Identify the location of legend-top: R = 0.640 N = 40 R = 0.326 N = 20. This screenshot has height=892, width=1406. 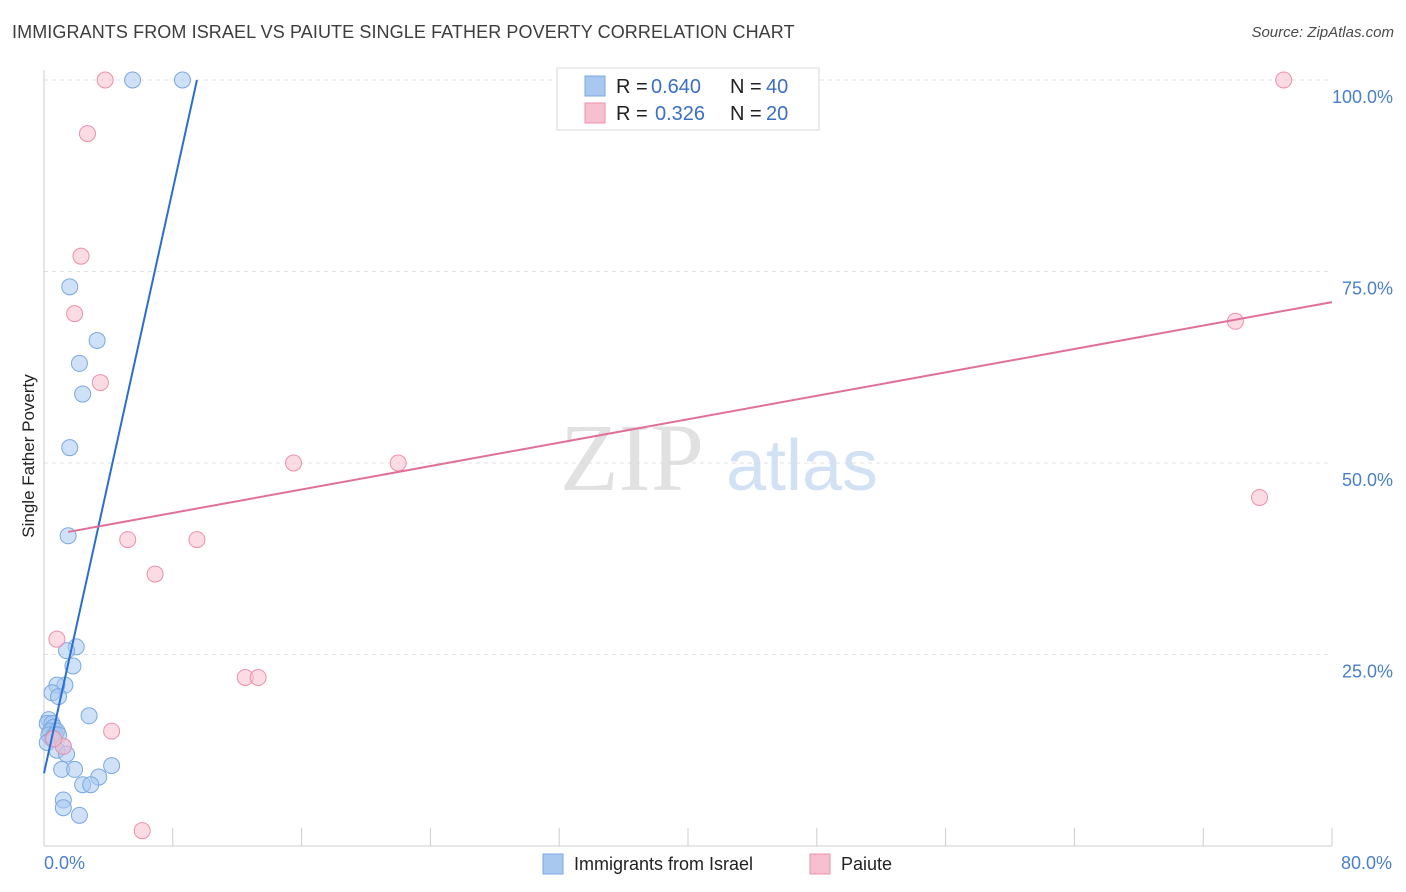
(688, 99).